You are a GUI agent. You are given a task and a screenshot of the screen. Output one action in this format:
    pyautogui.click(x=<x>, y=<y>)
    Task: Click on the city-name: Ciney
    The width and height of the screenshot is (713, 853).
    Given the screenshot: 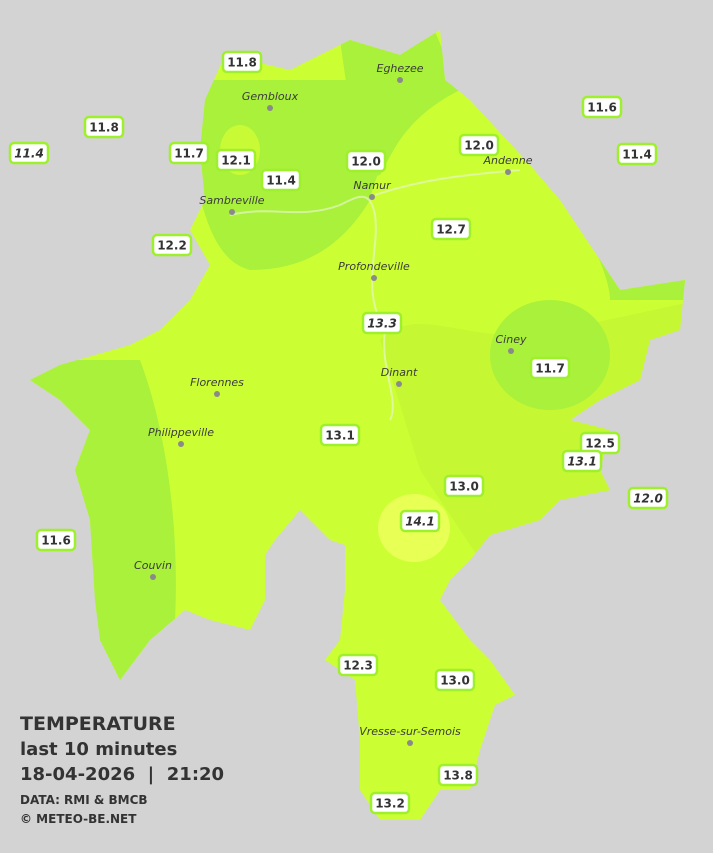 What is the action you would take?
    pyautogui.click(x=511, y=339)
    